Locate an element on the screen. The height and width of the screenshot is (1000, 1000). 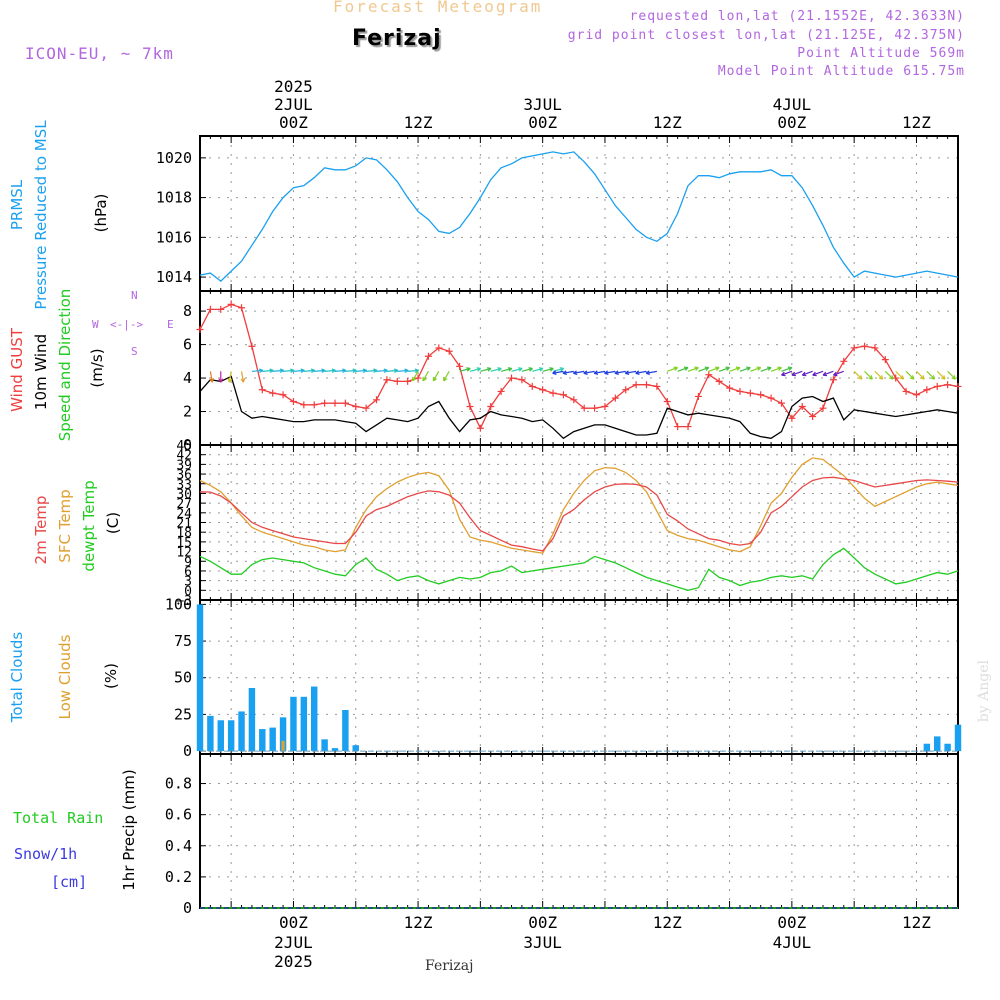
y-tick-label: 0.8 is located at coordinates (178, 784).